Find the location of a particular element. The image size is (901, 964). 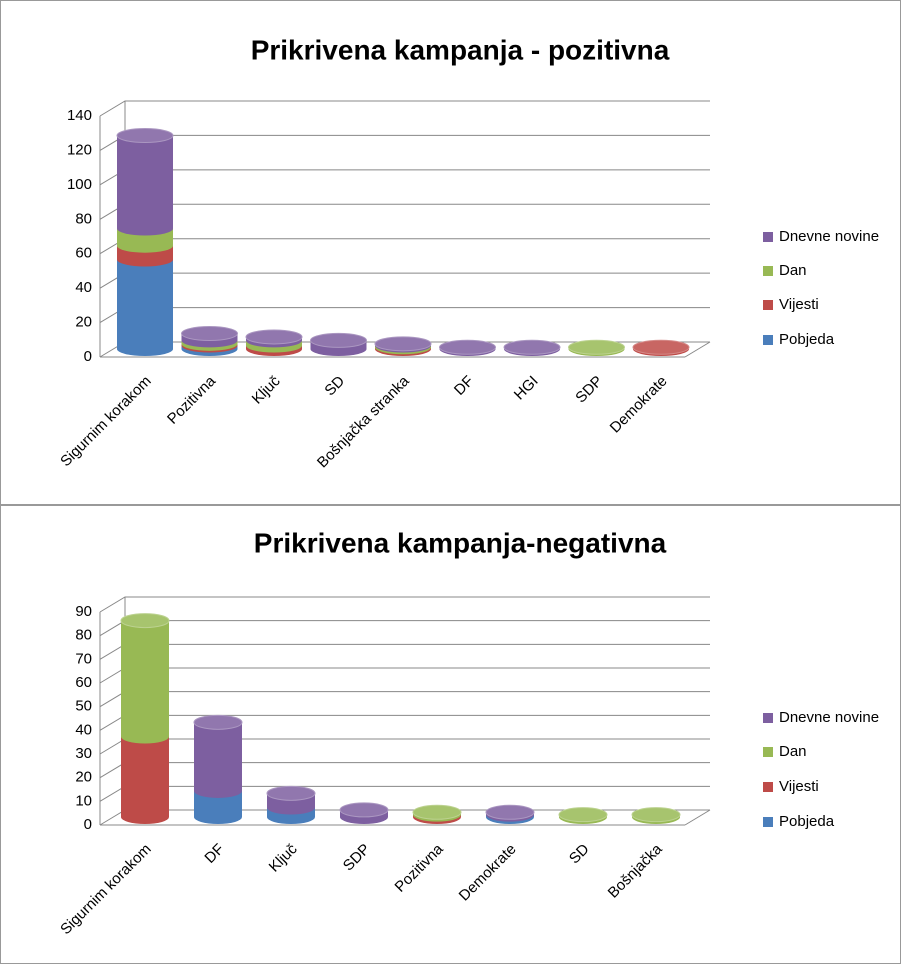

y-tick-label: 10 is located at coordinates (83, 800).